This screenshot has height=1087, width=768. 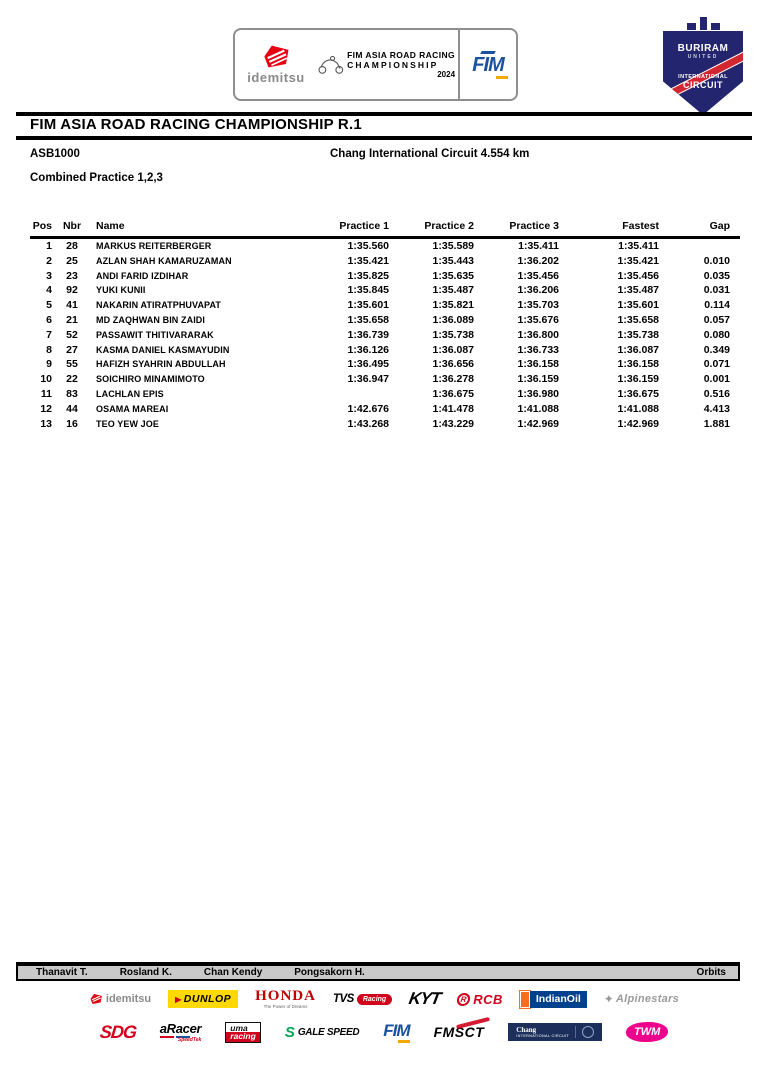 What do you see at coordinates (608, 999) in the screenshot?
I see `alpinestars-star-icon: ✦` at bounding box center [608, 999].